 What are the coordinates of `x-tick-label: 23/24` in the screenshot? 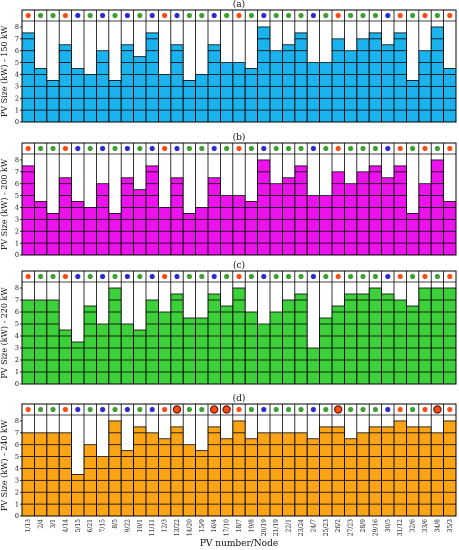 It's located at (301, 527).